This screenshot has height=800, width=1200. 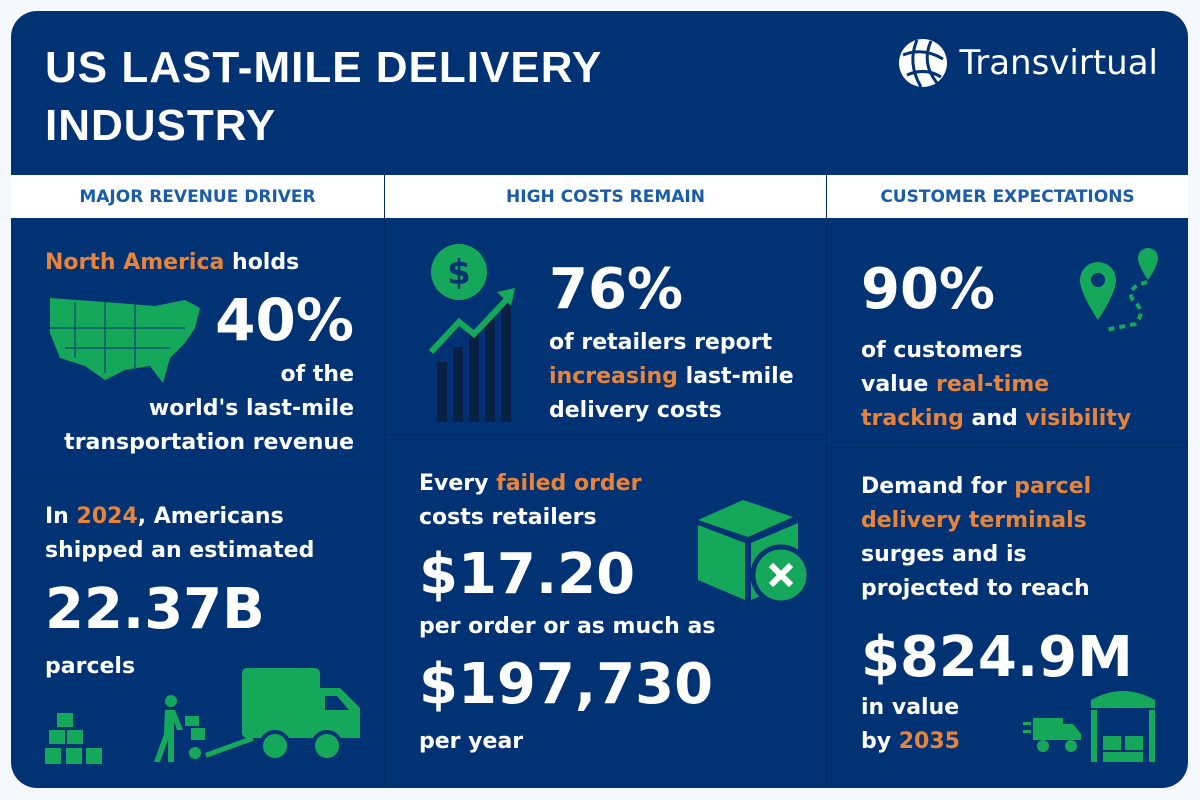 What do you see at coordinates (1007, 196) in the screenshot?
I see `column-header: CUSTOMER EXPECTATIONS` at bounding box center [1007, 196].